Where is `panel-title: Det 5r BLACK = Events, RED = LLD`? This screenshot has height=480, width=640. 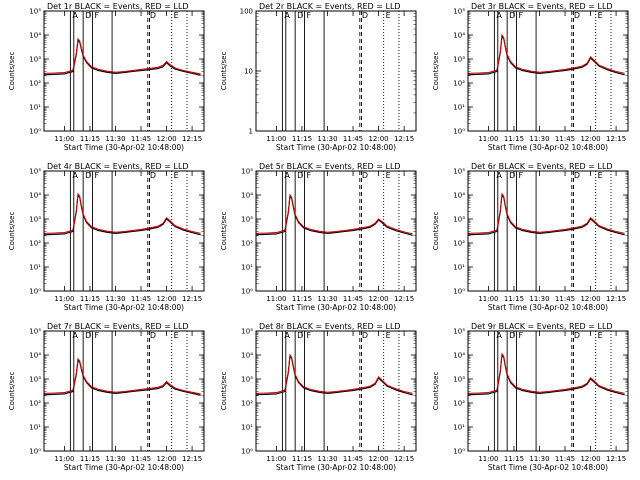 panel-title: Det 5r BLACK = Events, RED = LLD is located at coordinates (330, 166).